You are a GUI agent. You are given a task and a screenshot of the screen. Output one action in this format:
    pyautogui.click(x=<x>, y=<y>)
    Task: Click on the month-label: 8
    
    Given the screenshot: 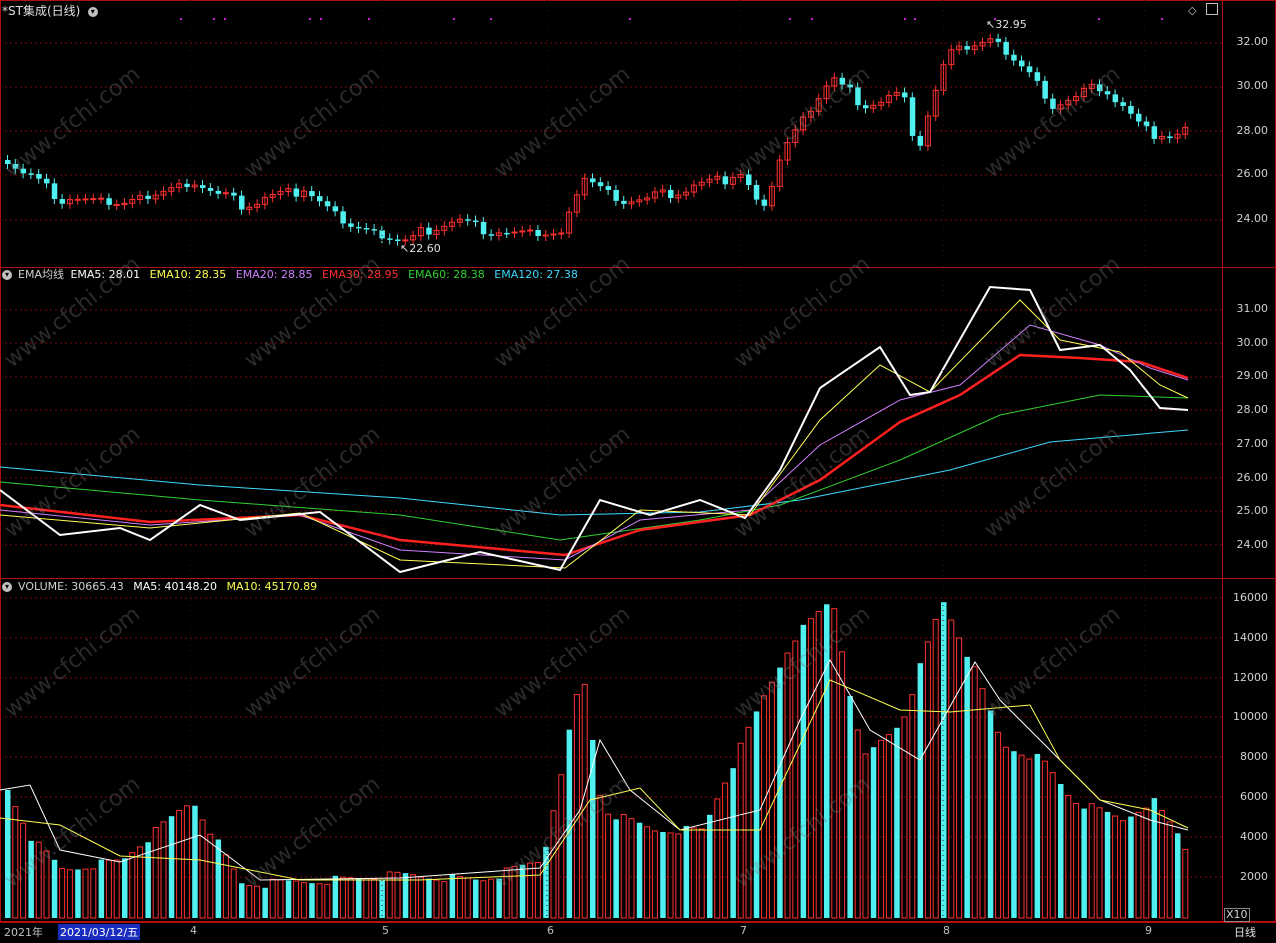 What is the action you would take?
    pyautogui.click(x=946, y=930)
    